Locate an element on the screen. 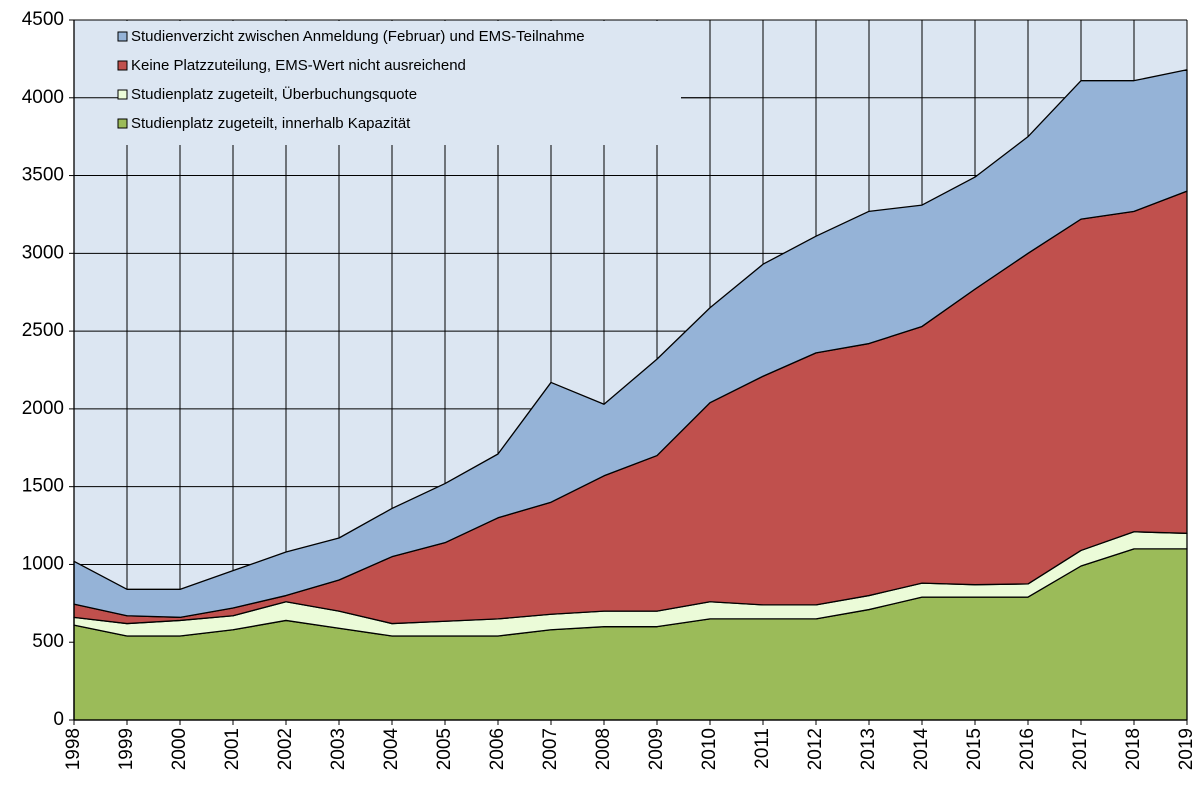  x-tick-label: 2000 is located at coordinates (179, 749).